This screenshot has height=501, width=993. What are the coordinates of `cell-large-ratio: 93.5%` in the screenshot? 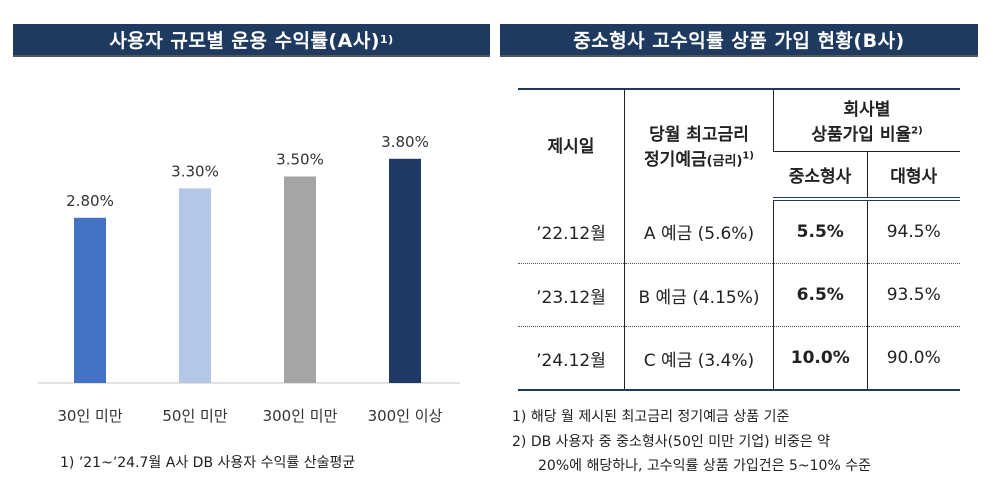 It's located at (913, 295).